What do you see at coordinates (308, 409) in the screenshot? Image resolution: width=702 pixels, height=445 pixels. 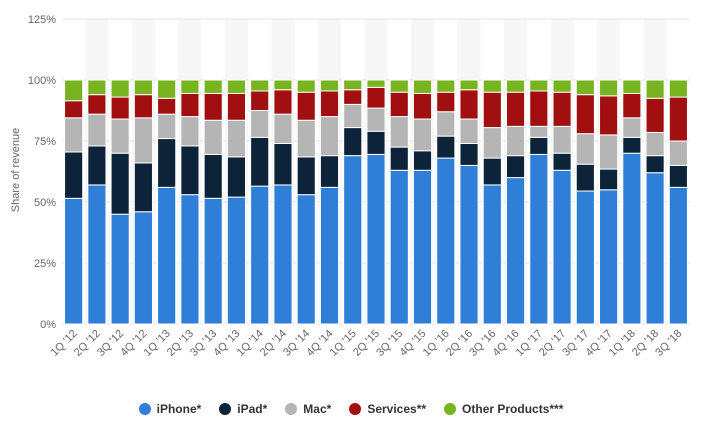 I see `legend-item: Mac*` at bounding box center [308, 409].